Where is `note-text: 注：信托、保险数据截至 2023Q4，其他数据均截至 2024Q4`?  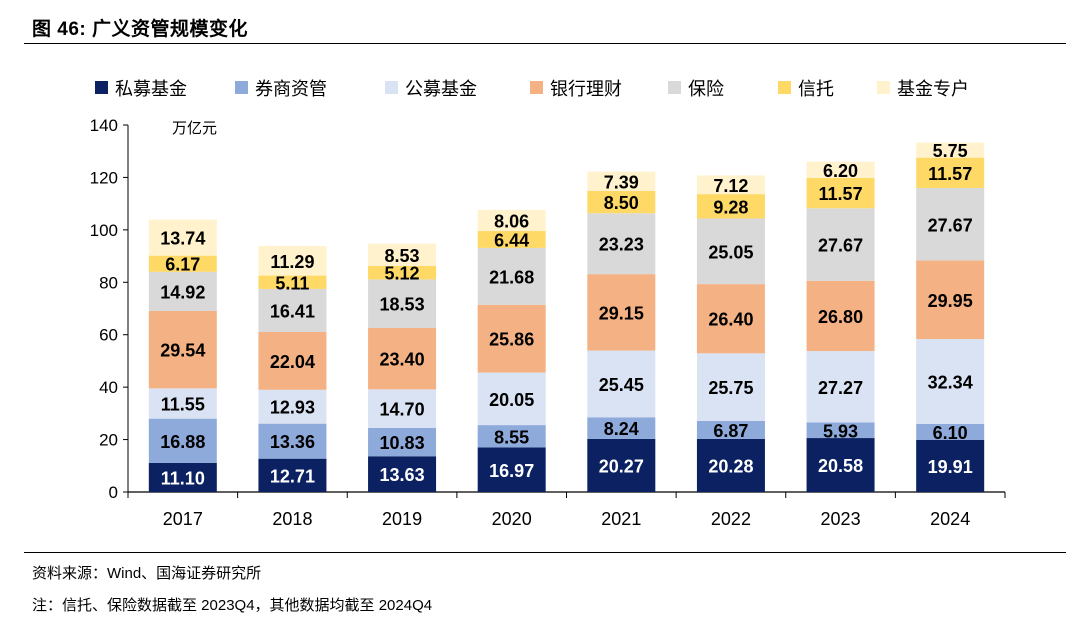
note-text: 注：信托、保险数据截至 2023Q4，其他数据均截至 2024Q4 is located at coordinates (232, 605).